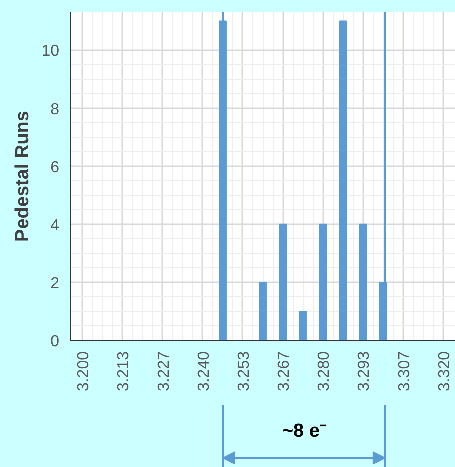  What do you see at coordinates (164, 371) in the screenshot?
I see `x-tick-label: 3.227` at bounding box center [164, 371].